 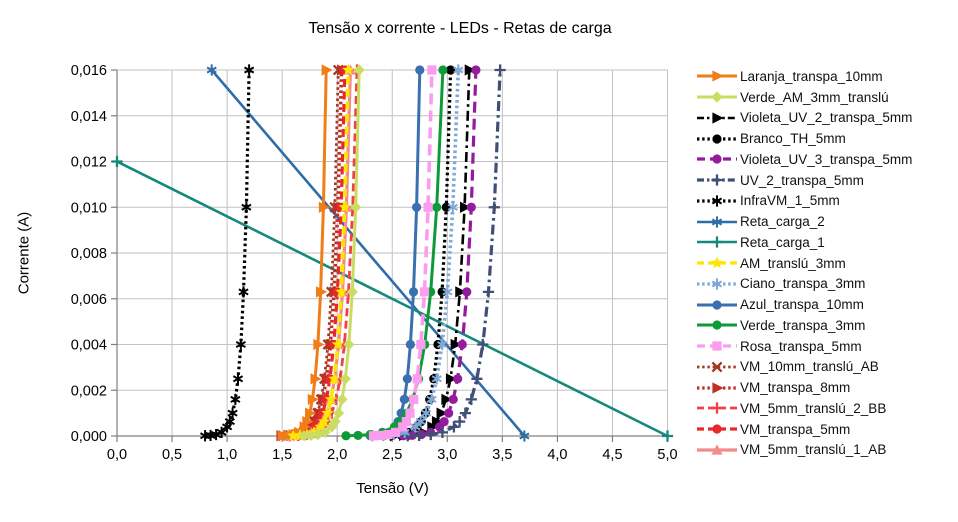 I want to click on legend-item: Reta_carga_1, so click(x=804, y=242).